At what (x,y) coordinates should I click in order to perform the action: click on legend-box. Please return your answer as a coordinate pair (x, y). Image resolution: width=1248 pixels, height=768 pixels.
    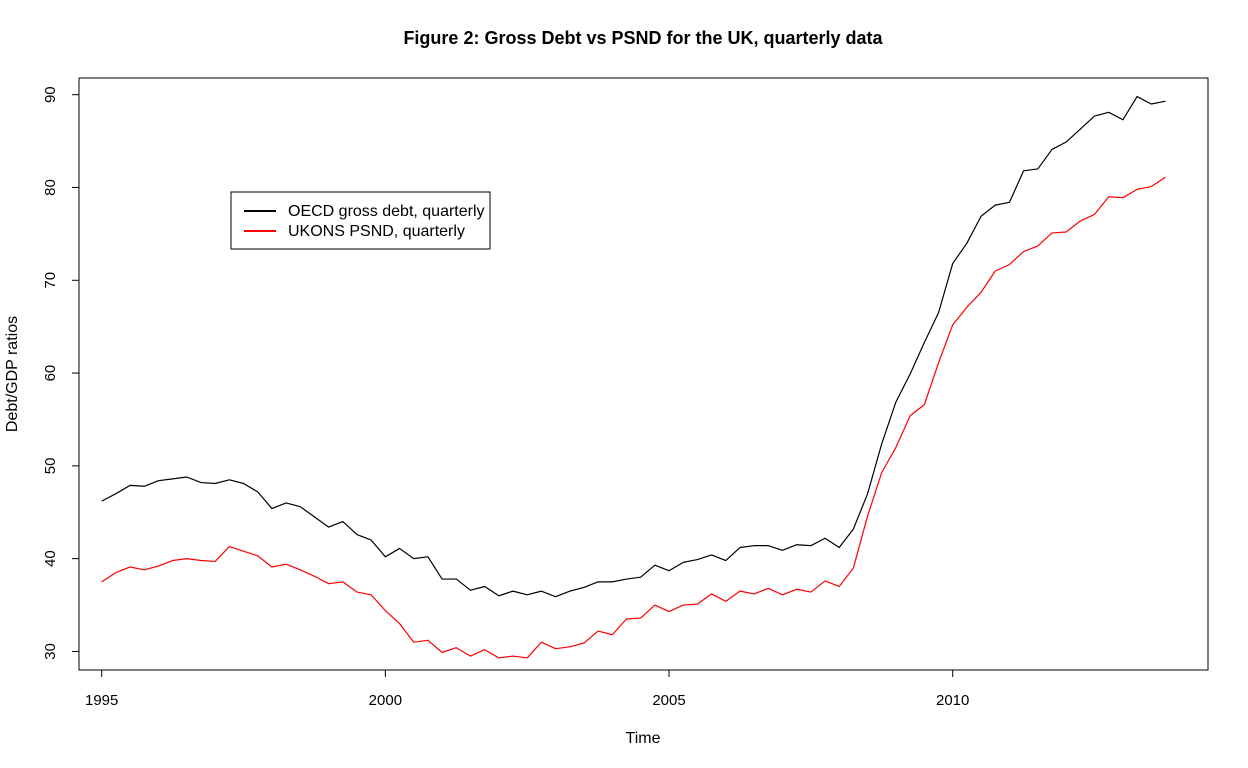
    Looking at the image, I should click on (360, 220).